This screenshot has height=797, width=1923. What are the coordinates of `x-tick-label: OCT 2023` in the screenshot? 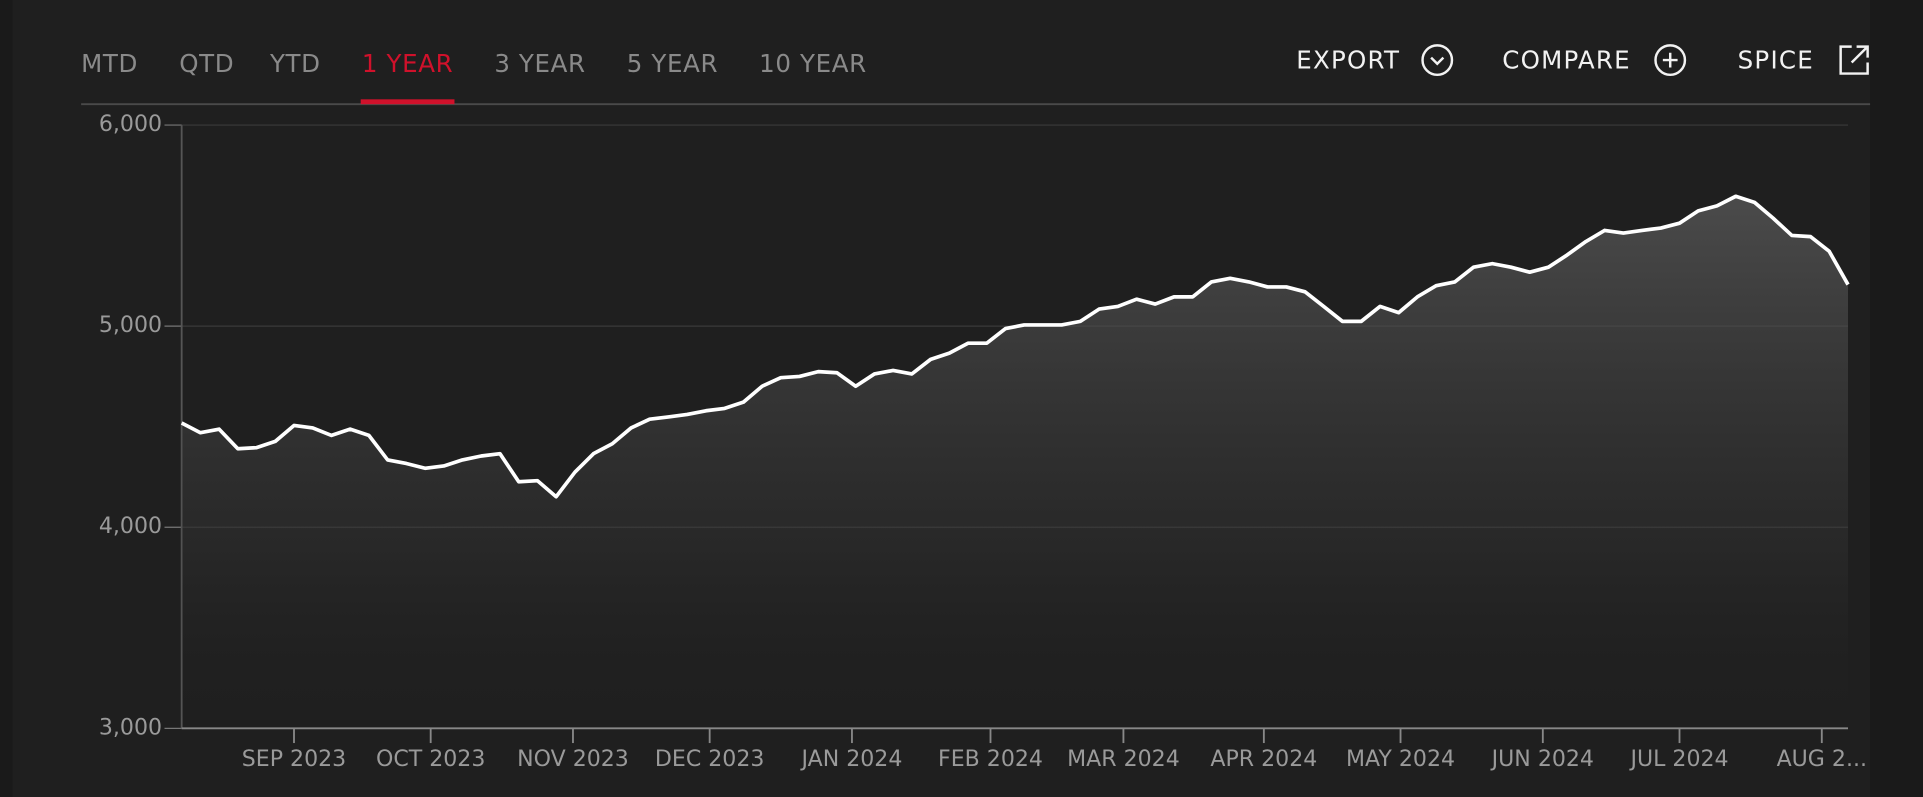 It's located at (430, 759).